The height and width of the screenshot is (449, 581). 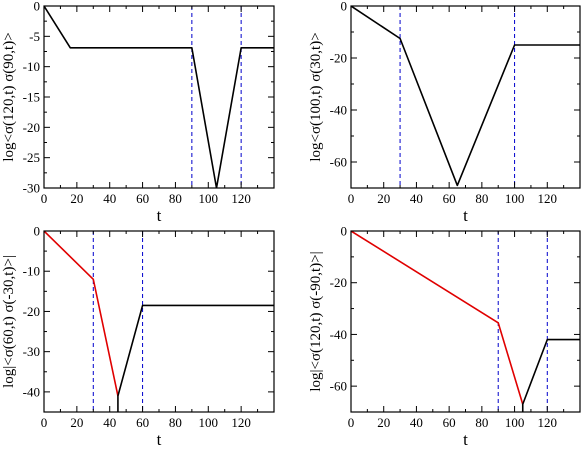 What do you see at coordinates (9, 321) in the screenshot?
I see `y-axis-label: log|<σ(60,t) σ(-30,t)>|` at bounding box center [9, 321].